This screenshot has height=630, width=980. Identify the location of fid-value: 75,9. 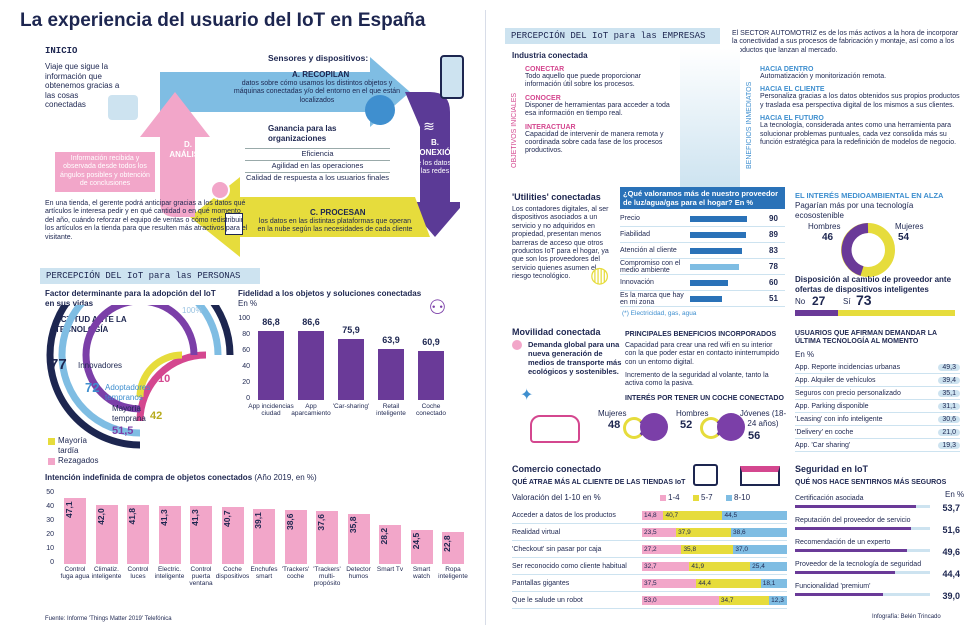
(351, 330).